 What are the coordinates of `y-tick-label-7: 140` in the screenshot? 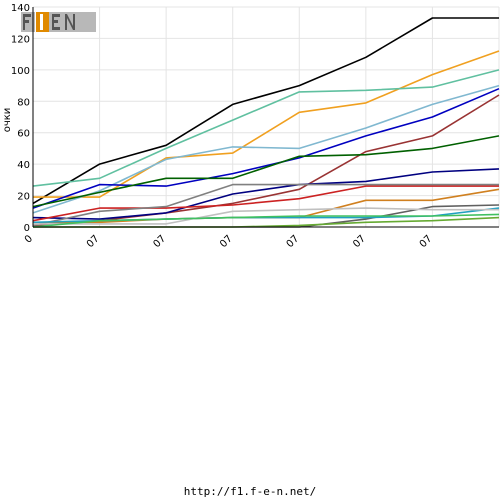 It's located at (20, 8).